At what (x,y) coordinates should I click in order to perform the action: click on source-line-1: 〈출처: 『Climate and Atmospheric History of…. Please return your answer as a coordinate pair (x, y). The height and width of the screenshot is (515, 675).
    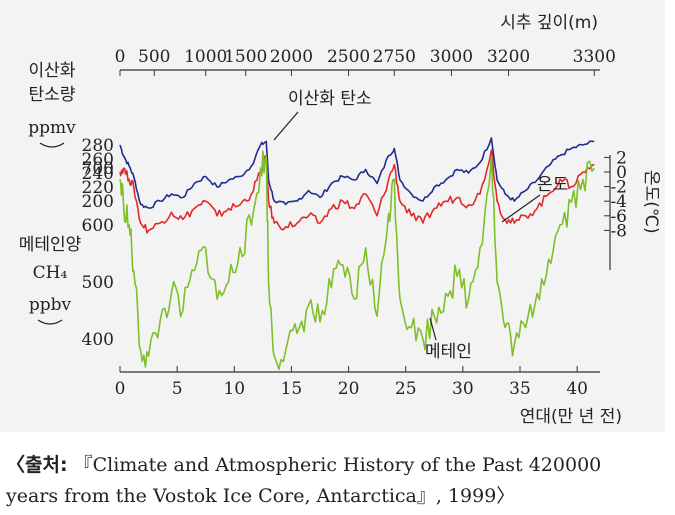
    Looking at the image, I should click on (303, 463).